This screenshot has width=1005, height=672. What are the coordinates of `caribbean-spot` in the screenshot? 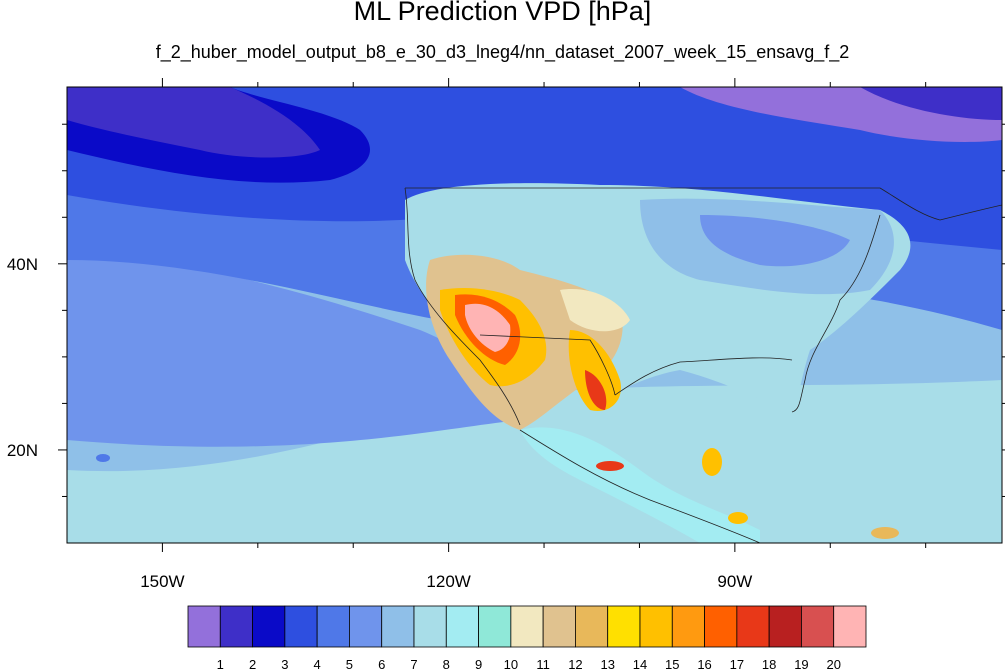 It's located at (885, 533).